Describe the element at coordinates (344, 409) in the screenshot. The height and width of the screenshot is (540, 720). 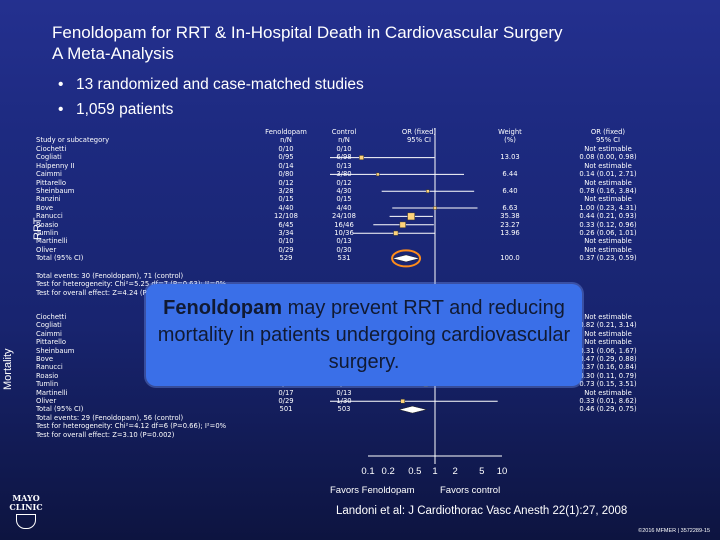
I see `mortality-control-cell: 503` at that location.